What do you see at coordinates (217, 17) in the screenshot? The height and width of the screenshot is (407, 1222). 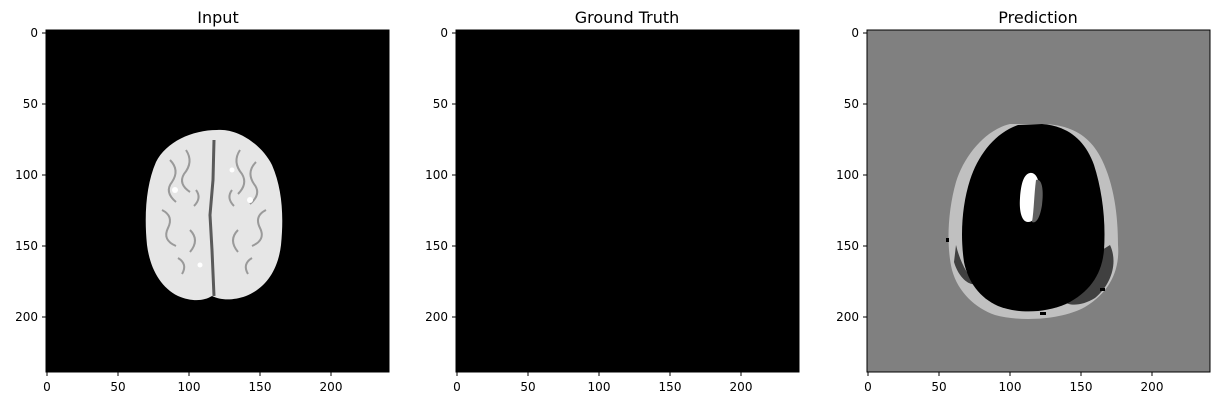 I see `panel-title: Input` at bounding box center [217, 17].